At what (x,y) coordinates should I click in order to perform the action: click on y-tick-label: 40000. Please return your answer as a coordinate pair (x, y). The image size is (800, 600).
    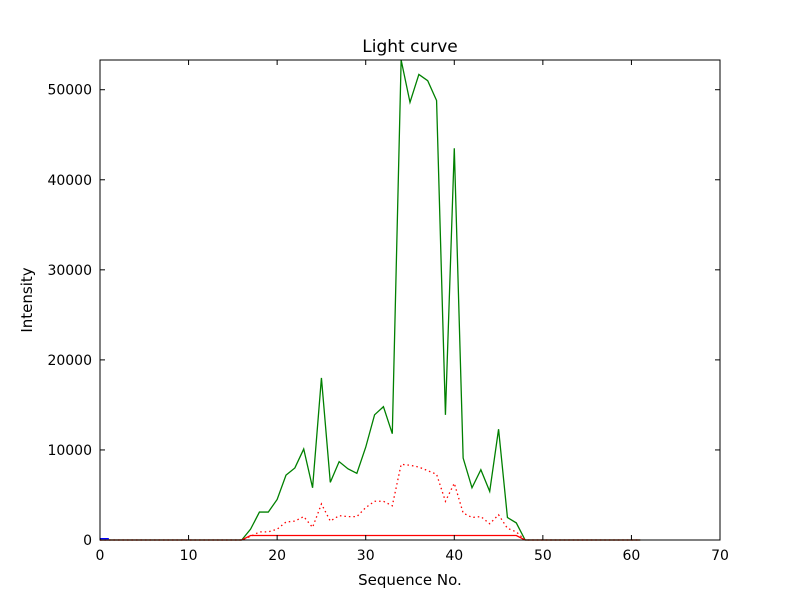
    Looking at the image, I should click on (69, 181).